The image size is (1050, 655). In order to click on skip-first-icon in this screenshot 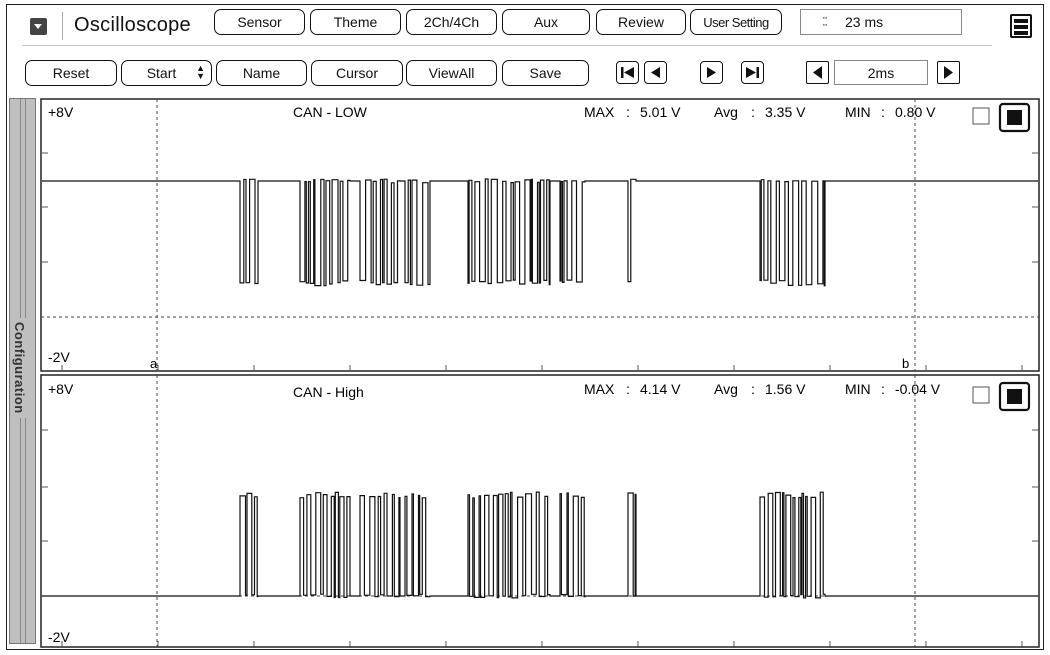, I will do `click(627, 72)`.